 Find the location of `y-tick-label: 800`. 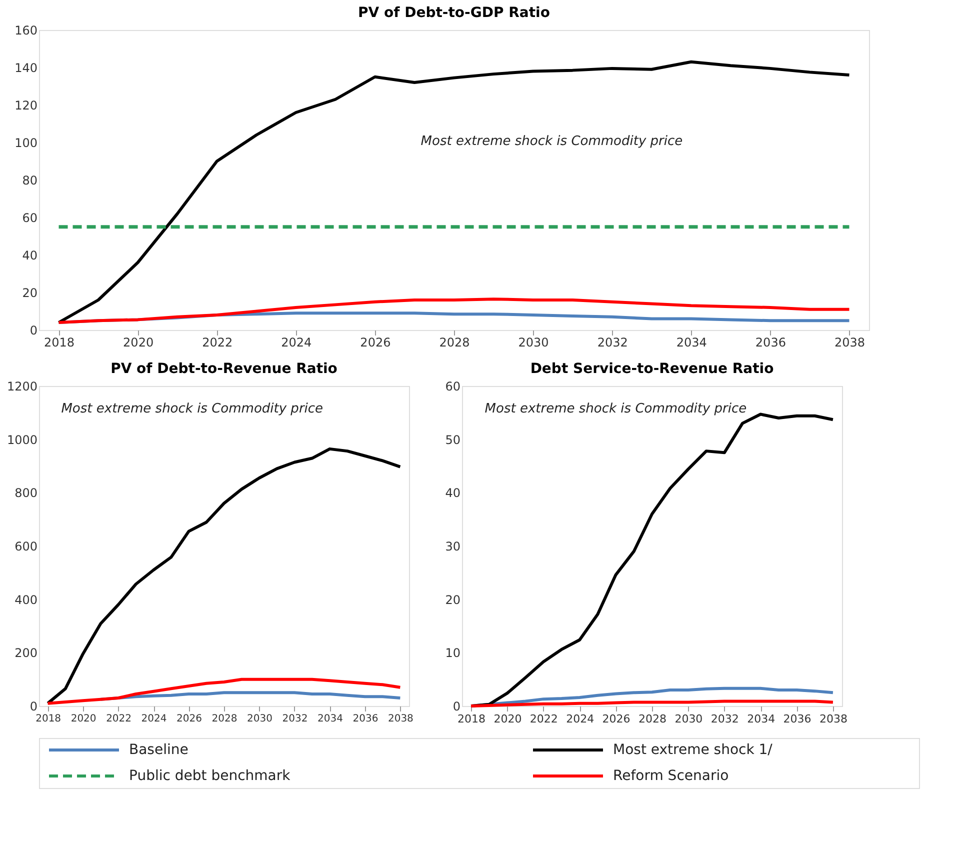

y-tick-label: 800 is located at coordinates (26, 493).